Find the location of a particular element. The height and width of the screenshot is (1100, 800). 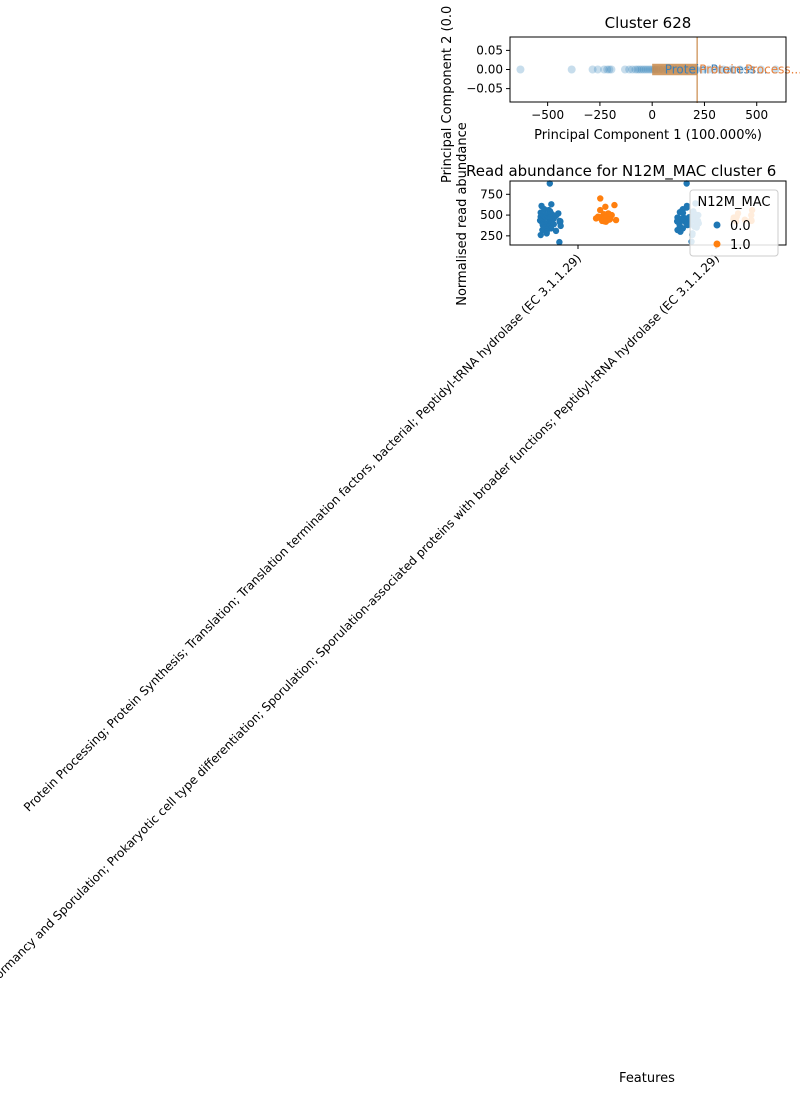

pca-x-tick-label: 250 is located at coordinates (704, 115).